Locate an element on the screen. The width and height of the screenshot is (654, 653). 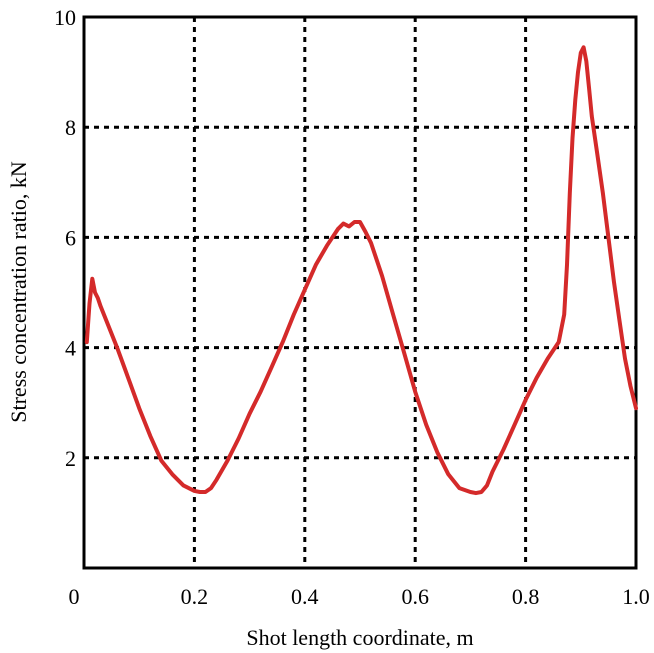
y-tick-labels: 2 4 6 8 10 is located at coordinates (65, 238).